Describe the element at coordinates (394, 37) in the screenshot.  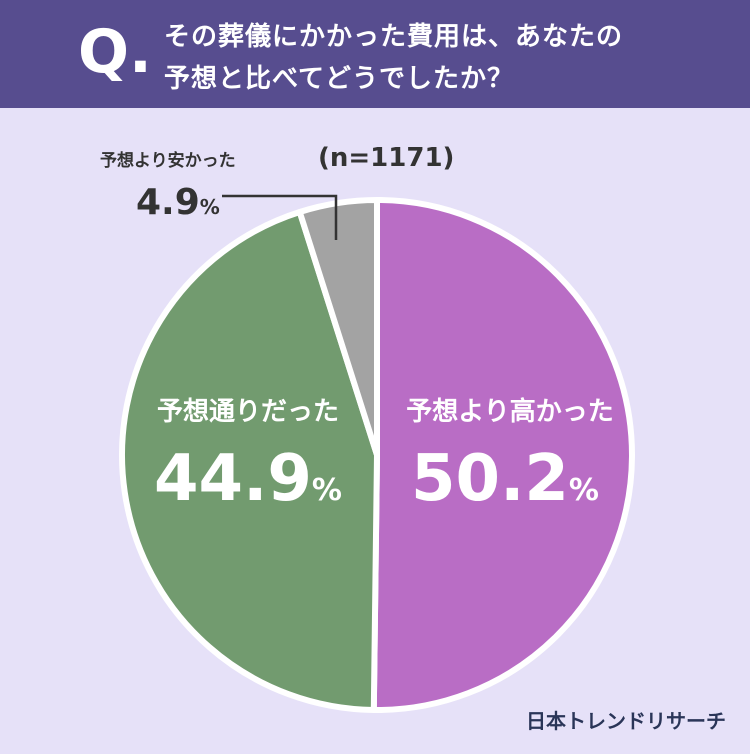
I see `question-text-line1: その葬儀にかかった費用は、あなたの` at that location.